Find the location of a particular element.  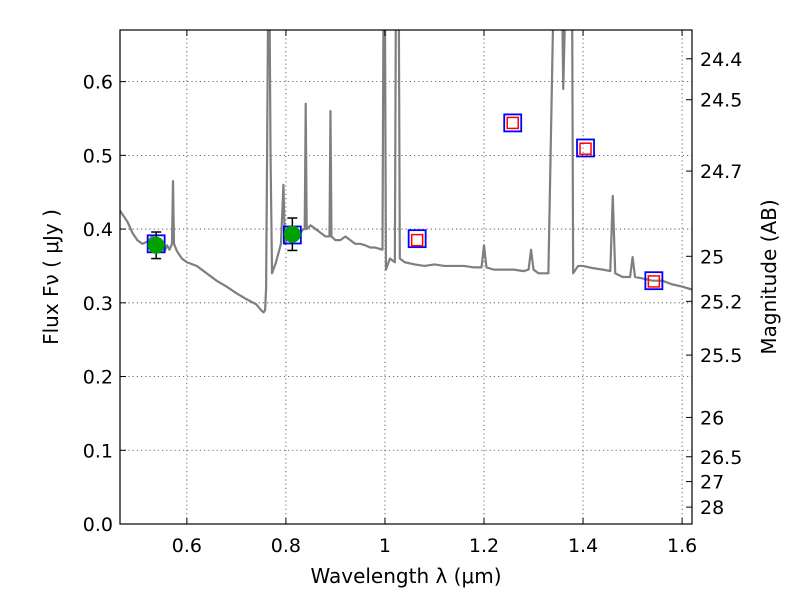

magnitude-tick-label: 26.5 is located at coordinates (721, 458).